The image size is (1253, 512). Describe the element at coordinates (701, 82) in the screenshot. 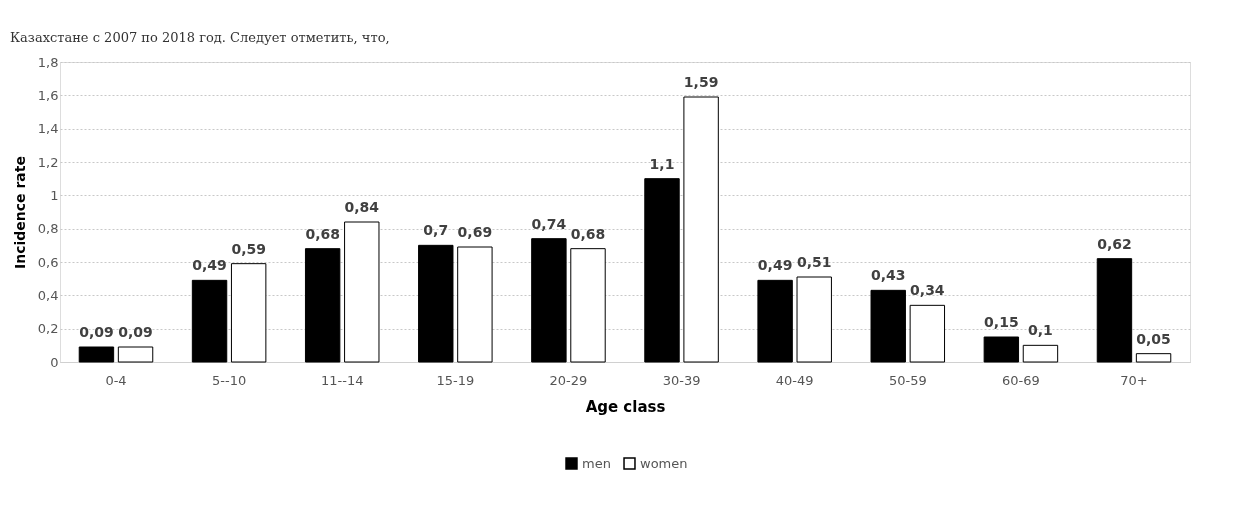

I see `data-label: 1,59` at that location.